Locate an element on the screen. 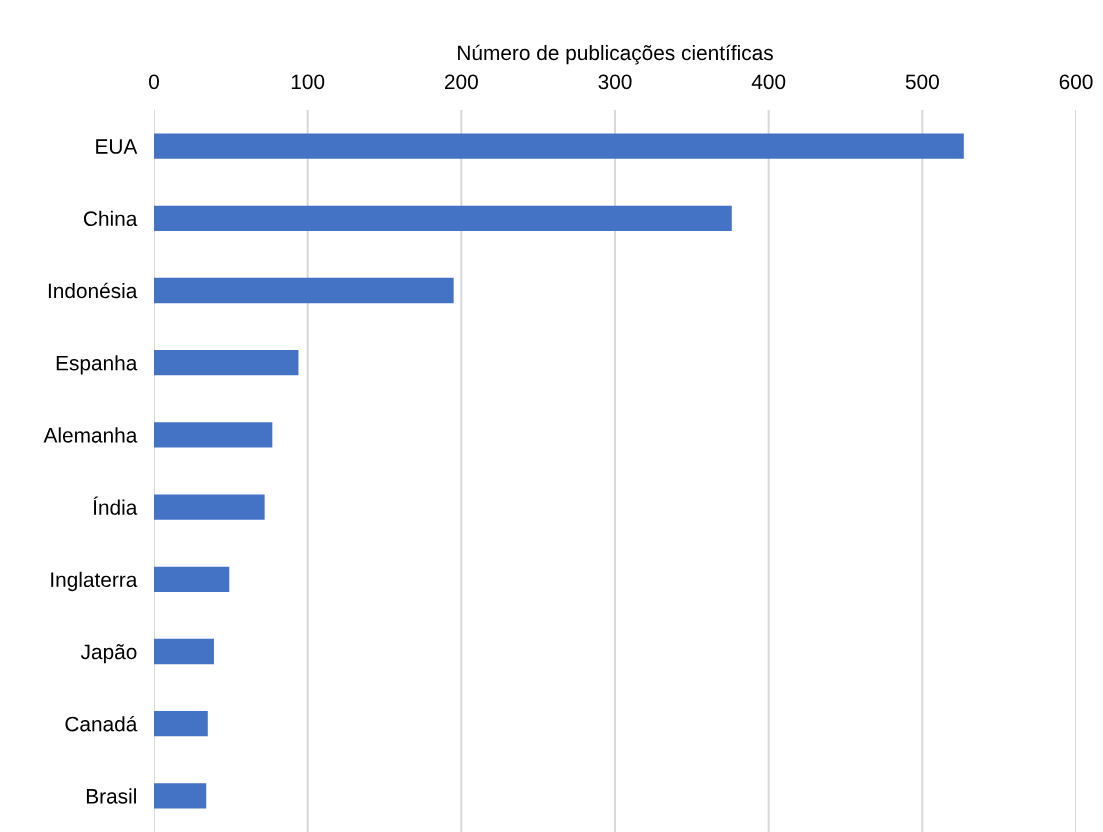 The width and height of the screenshot is (1103, 832). y-tick-label: EUA is located at coordinates (117, 146).